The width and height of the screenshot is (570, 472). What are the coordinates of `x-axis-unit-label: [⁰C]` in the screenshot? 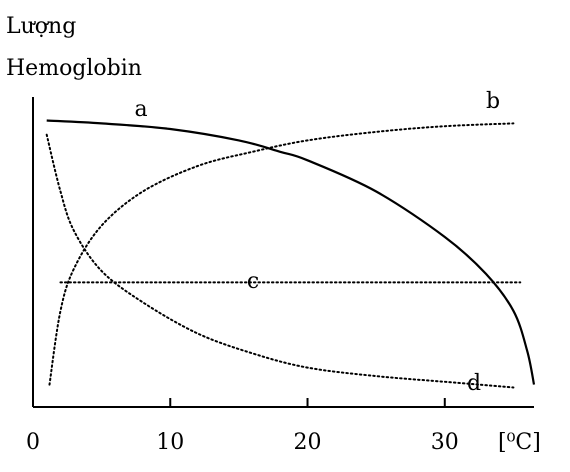 It's located at (519, 442).